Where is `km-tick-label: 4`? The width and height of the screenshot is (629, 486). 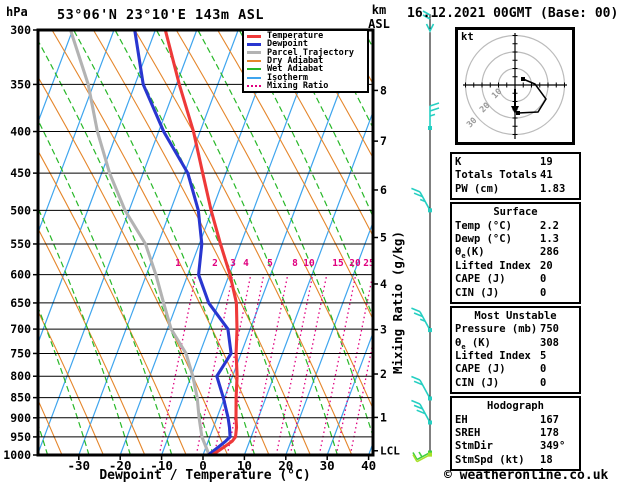
km-tick-label: 4 is located at coordinates (383, 284).